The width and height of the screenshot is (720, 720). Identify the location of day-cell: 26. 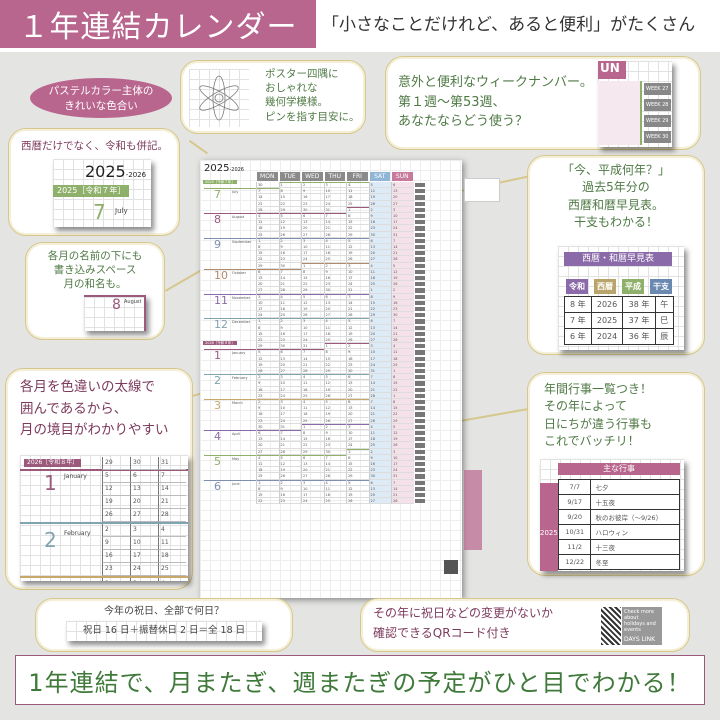
(379, 203).